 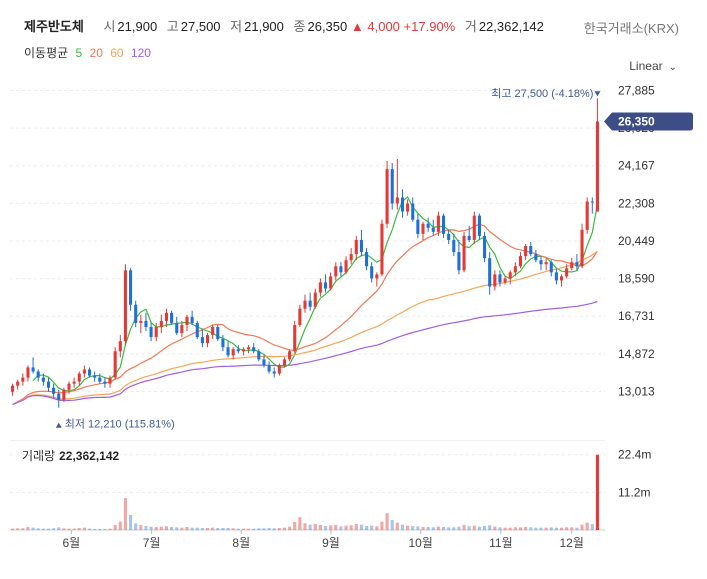 What do you see at coordinates (653, 66) in the screenshot?
I see `scale-selector: Linear ⌄` at bounding box center [653, 66].